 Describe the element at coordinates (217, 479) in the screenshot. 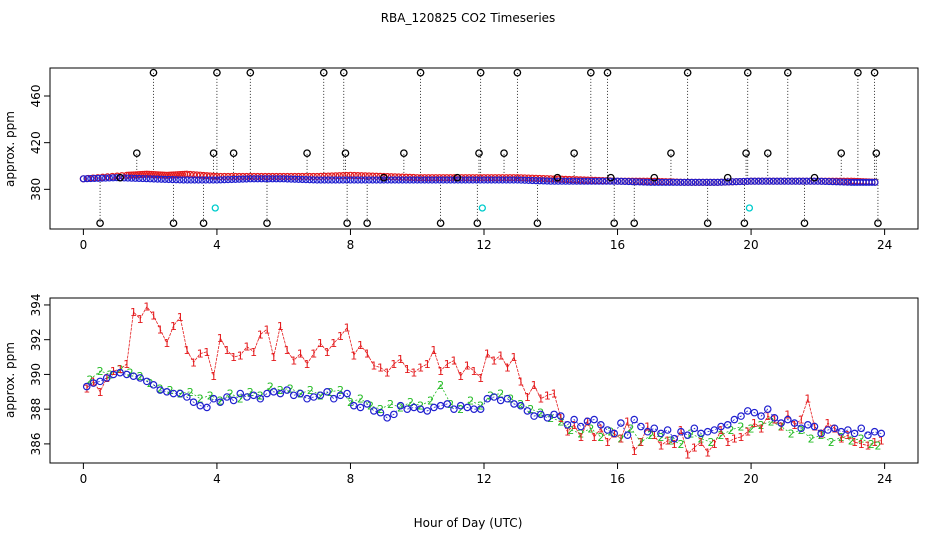

I see `bottom-x-tick-label: 4` at that location.